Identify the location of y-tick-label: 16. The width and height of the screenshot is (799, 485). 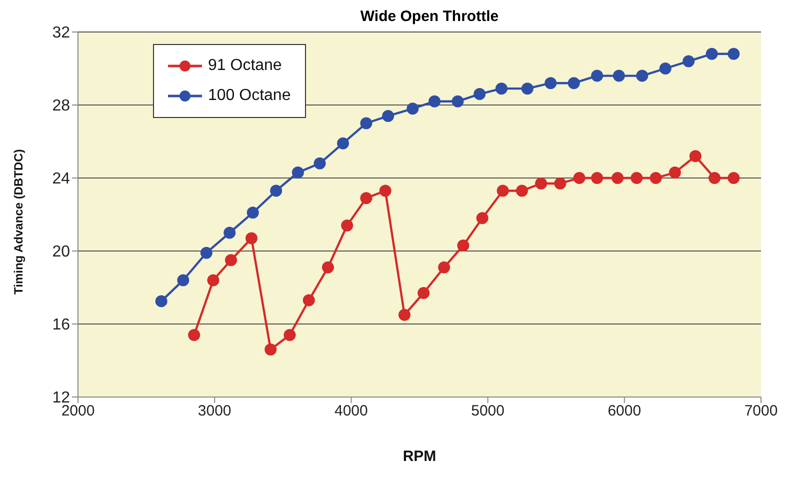
(61, 325).